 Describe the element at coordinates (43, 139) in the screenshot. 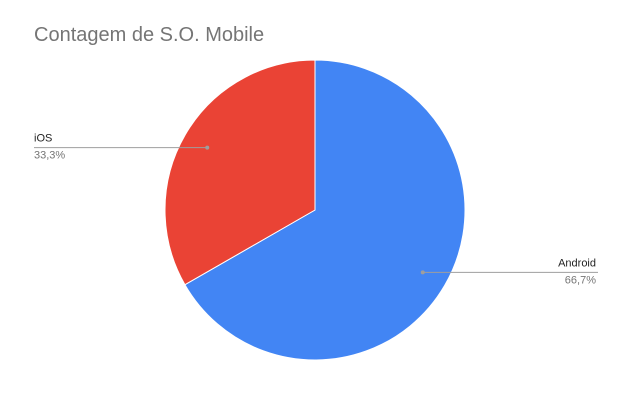

I see `slice-label-ios: iOS` at that location.